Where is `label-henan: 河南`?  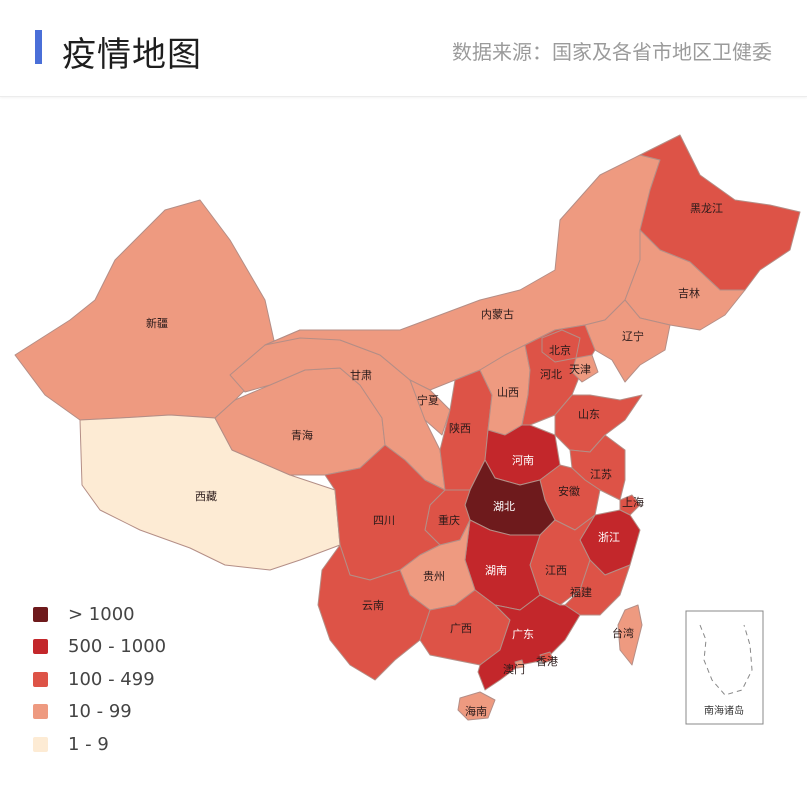 label-henan: 河南 is located at coordinates (523, 460).